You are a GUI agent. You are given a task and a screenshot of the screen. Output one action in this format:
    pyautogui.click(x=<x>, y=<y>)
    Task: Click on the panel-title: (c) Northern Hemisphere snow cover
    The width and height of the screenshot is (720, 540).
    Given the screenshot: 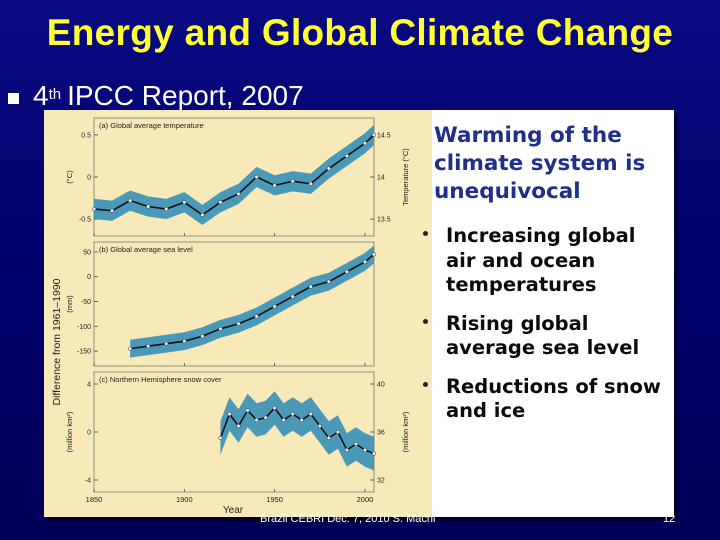 What is the action you would take?
    pyautogui.click(x=160, y=379)
    